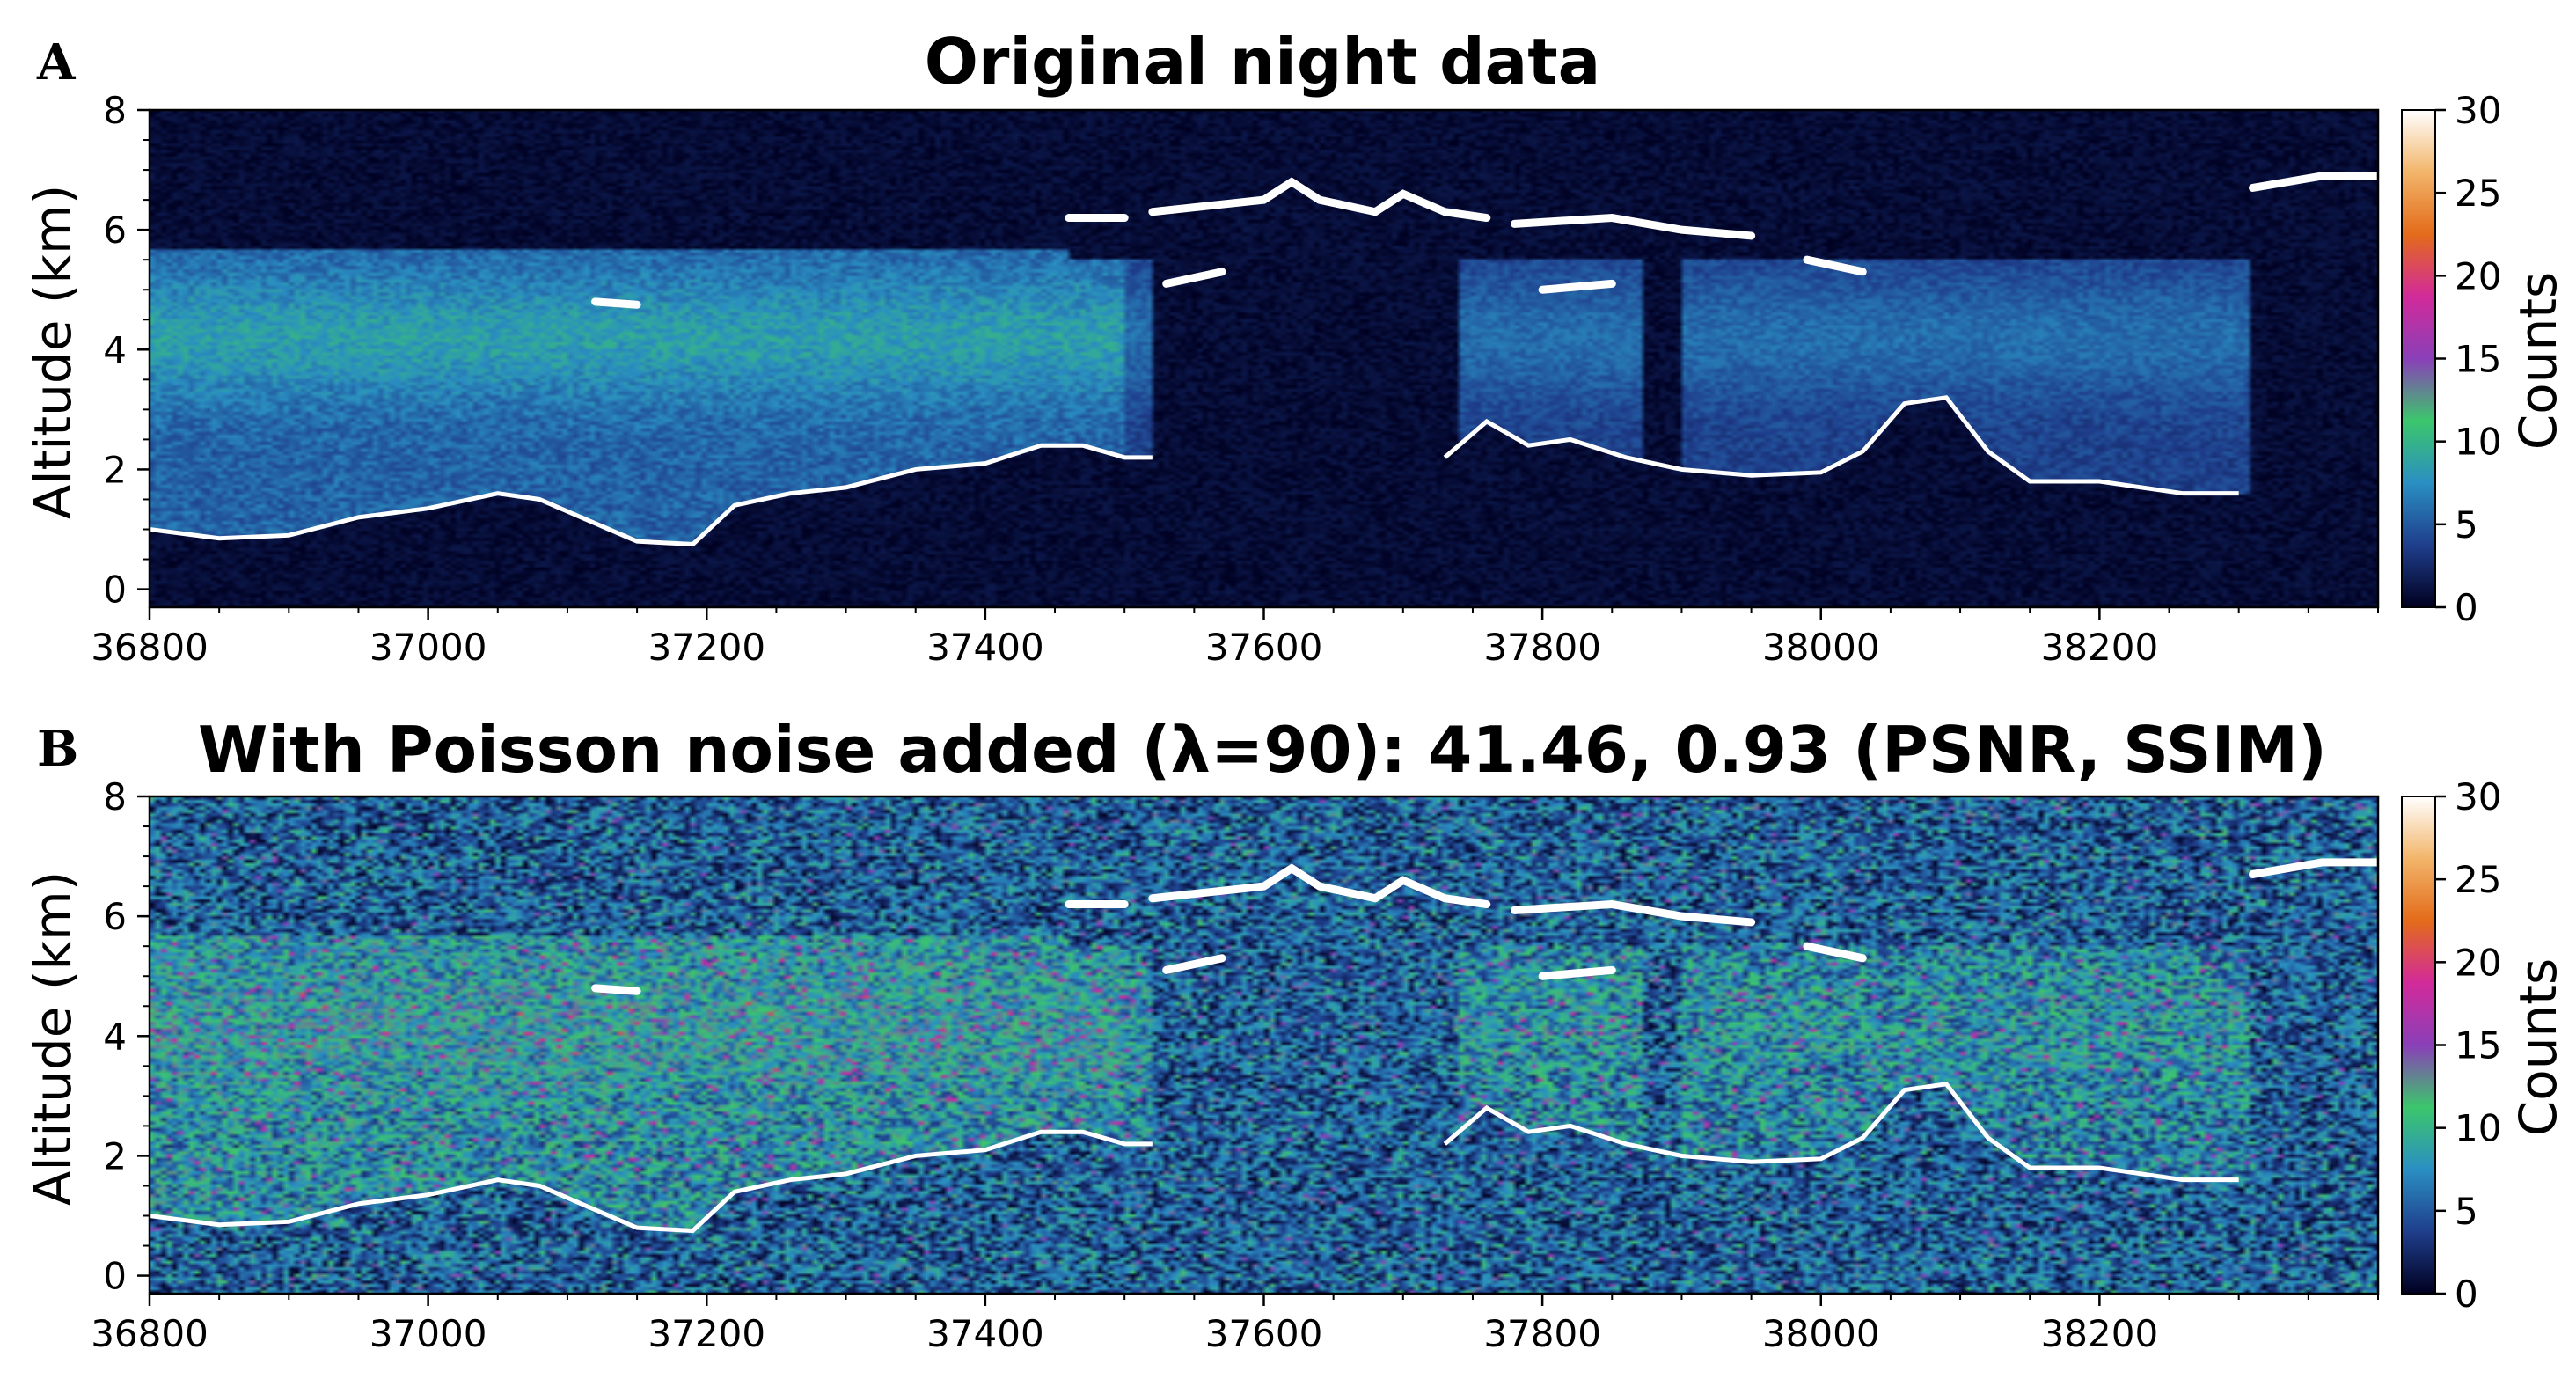 The height and width of the screenshot is (1379, 2576). What do you see at coordinates (2538, 1047) in the screenshot?
I see `colorbar-label-b: Counts` at bounding box center [2538, 1047].